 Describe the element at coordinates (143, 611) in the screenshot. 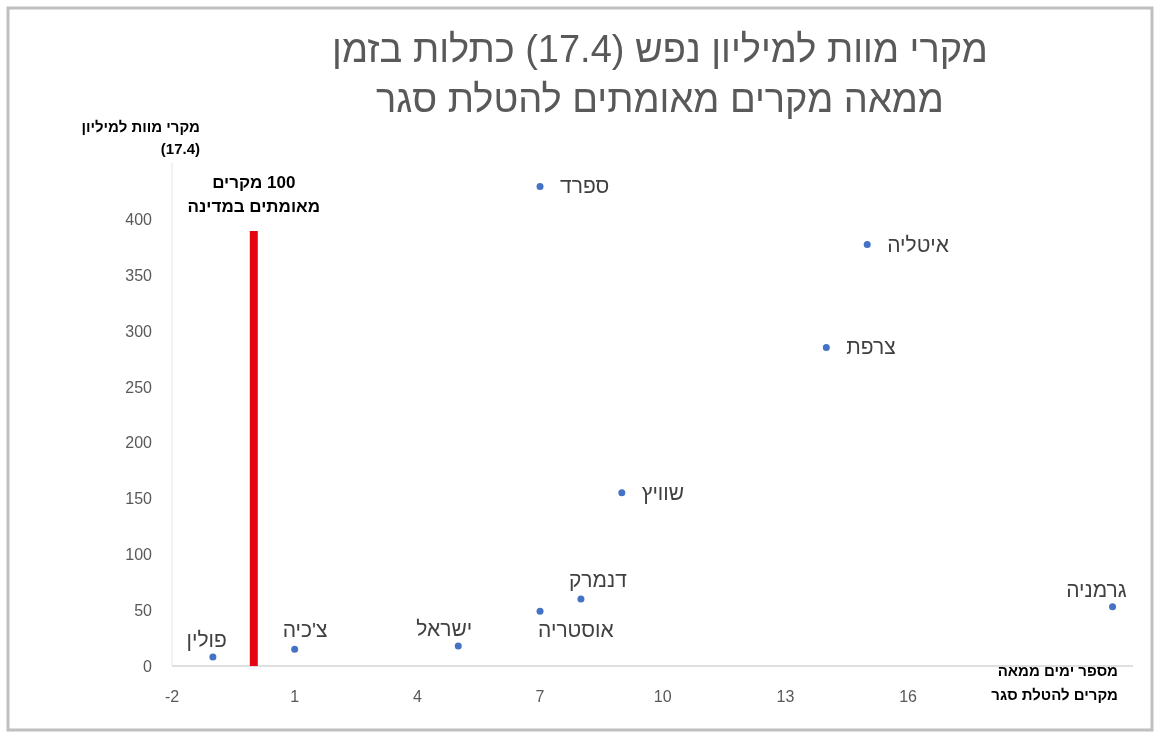

I see `y-tick-label: 50` at that location.